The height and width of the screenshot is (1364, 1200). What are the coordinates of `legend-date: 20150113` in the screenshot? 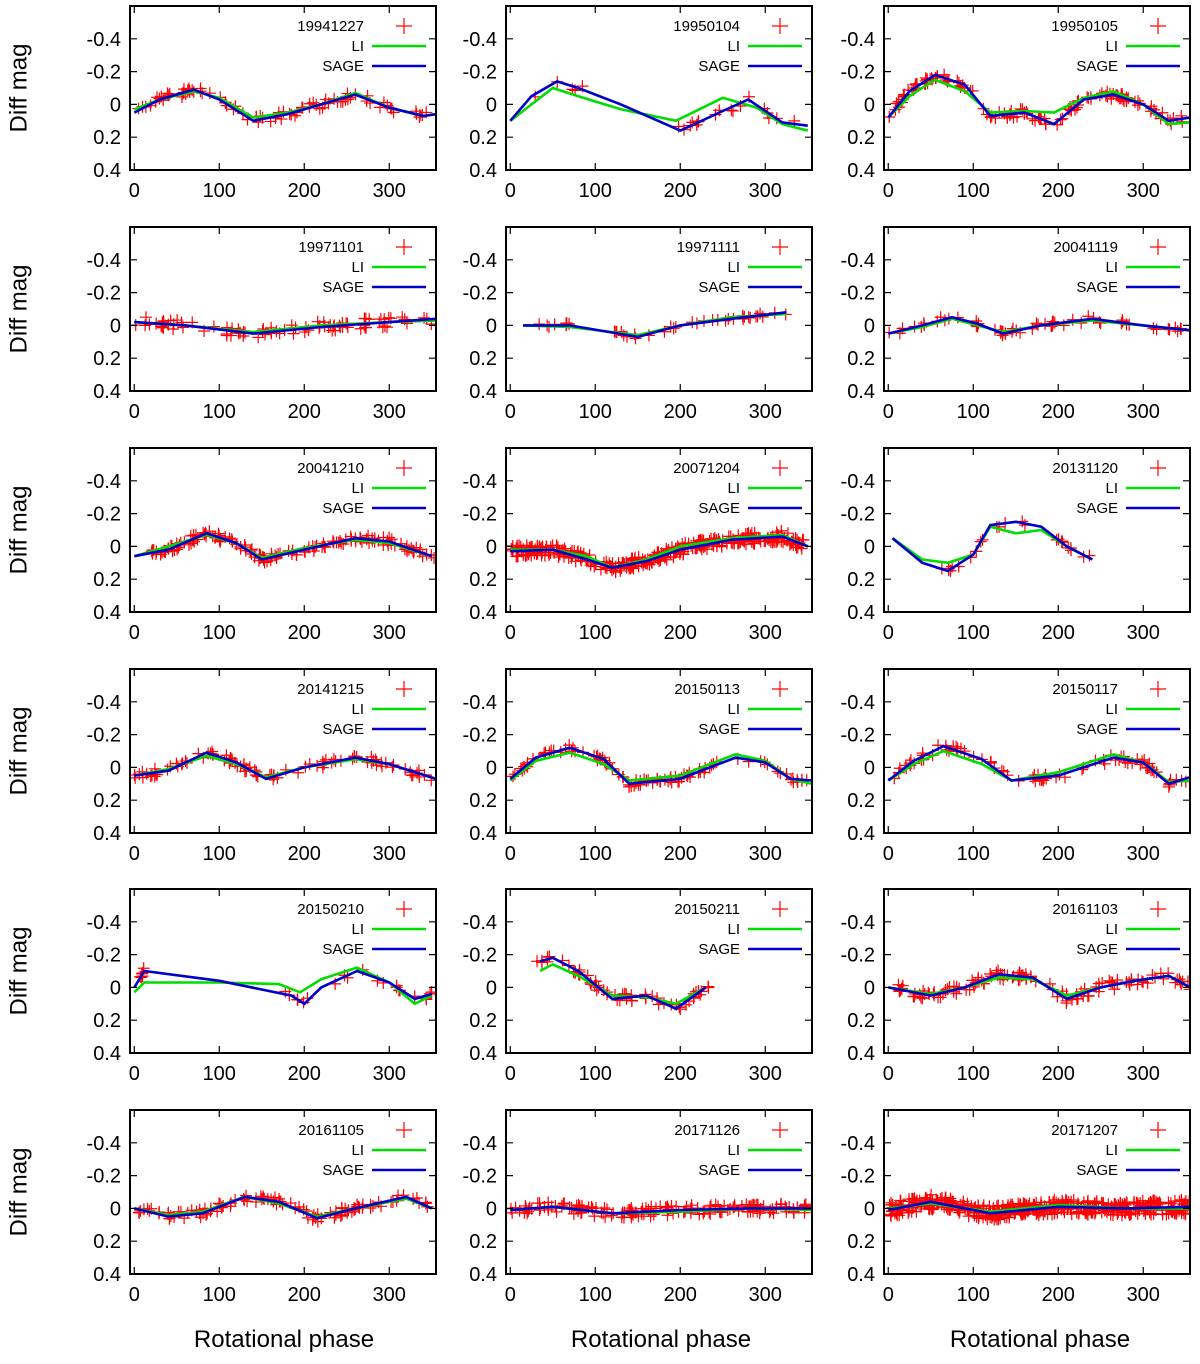 It's located at (707, 689).